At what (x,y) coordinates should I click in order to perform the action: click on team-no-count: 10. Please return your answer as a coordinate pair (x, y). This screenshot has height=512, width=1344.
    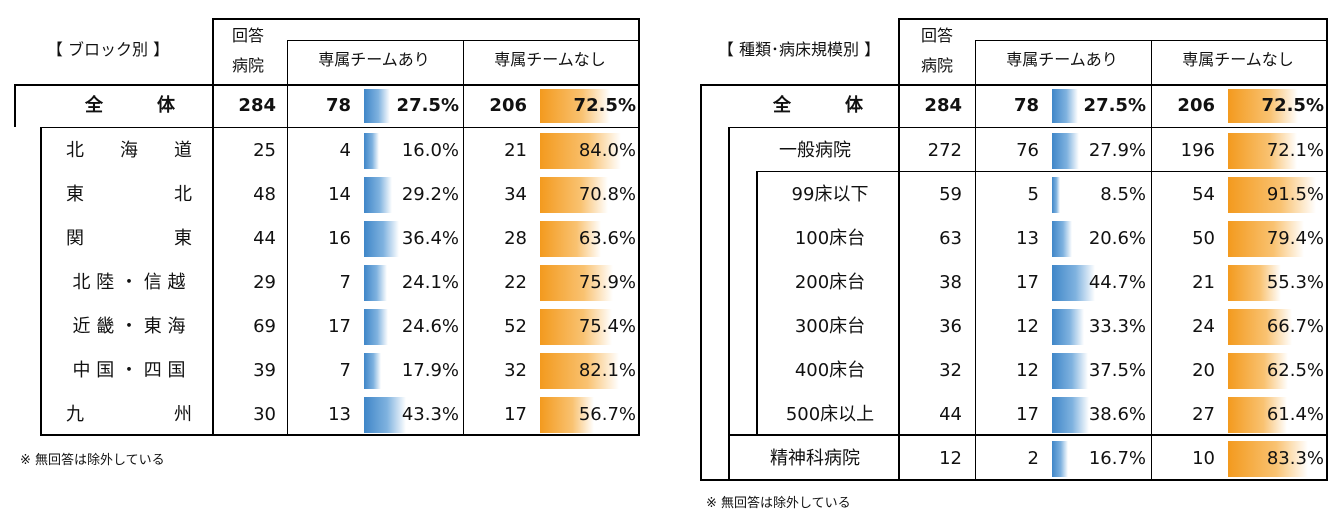
    Looking at the image, I should click on (1203, 458).